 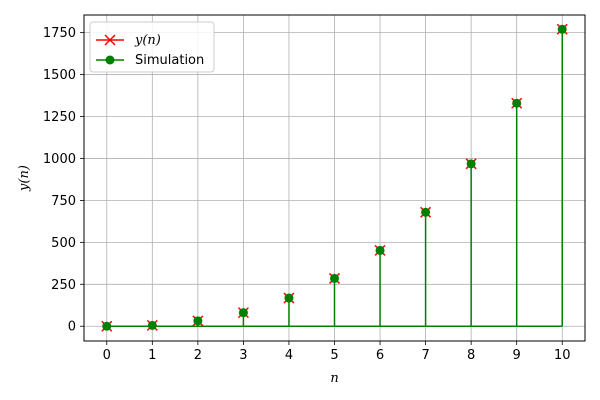 What do you see at coordinates (110, 60) in the screenshot?
I see `legend-dot-marker-icon` at bounding box center [110, 60].